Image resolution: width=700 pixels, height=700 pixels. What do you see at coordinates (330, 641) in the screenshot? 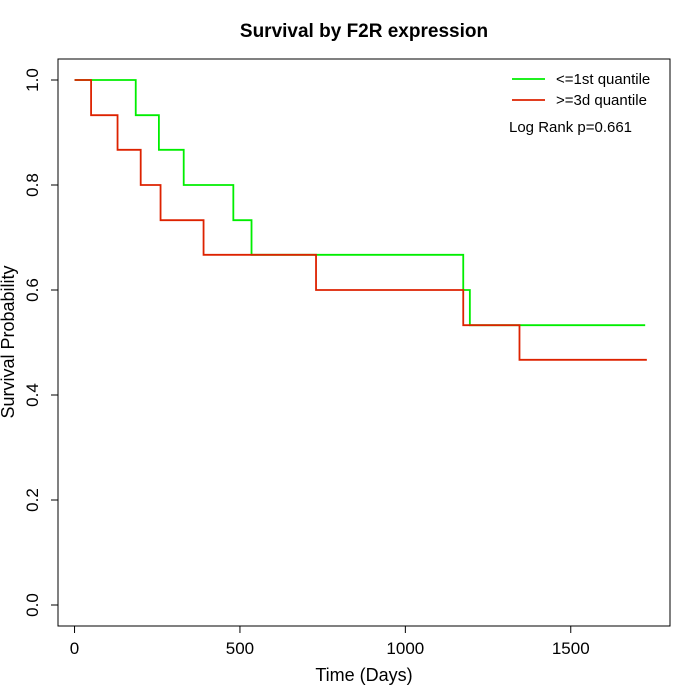
I see `x-axis: 0 500 1000 1500` at bounding box center [330, 641].